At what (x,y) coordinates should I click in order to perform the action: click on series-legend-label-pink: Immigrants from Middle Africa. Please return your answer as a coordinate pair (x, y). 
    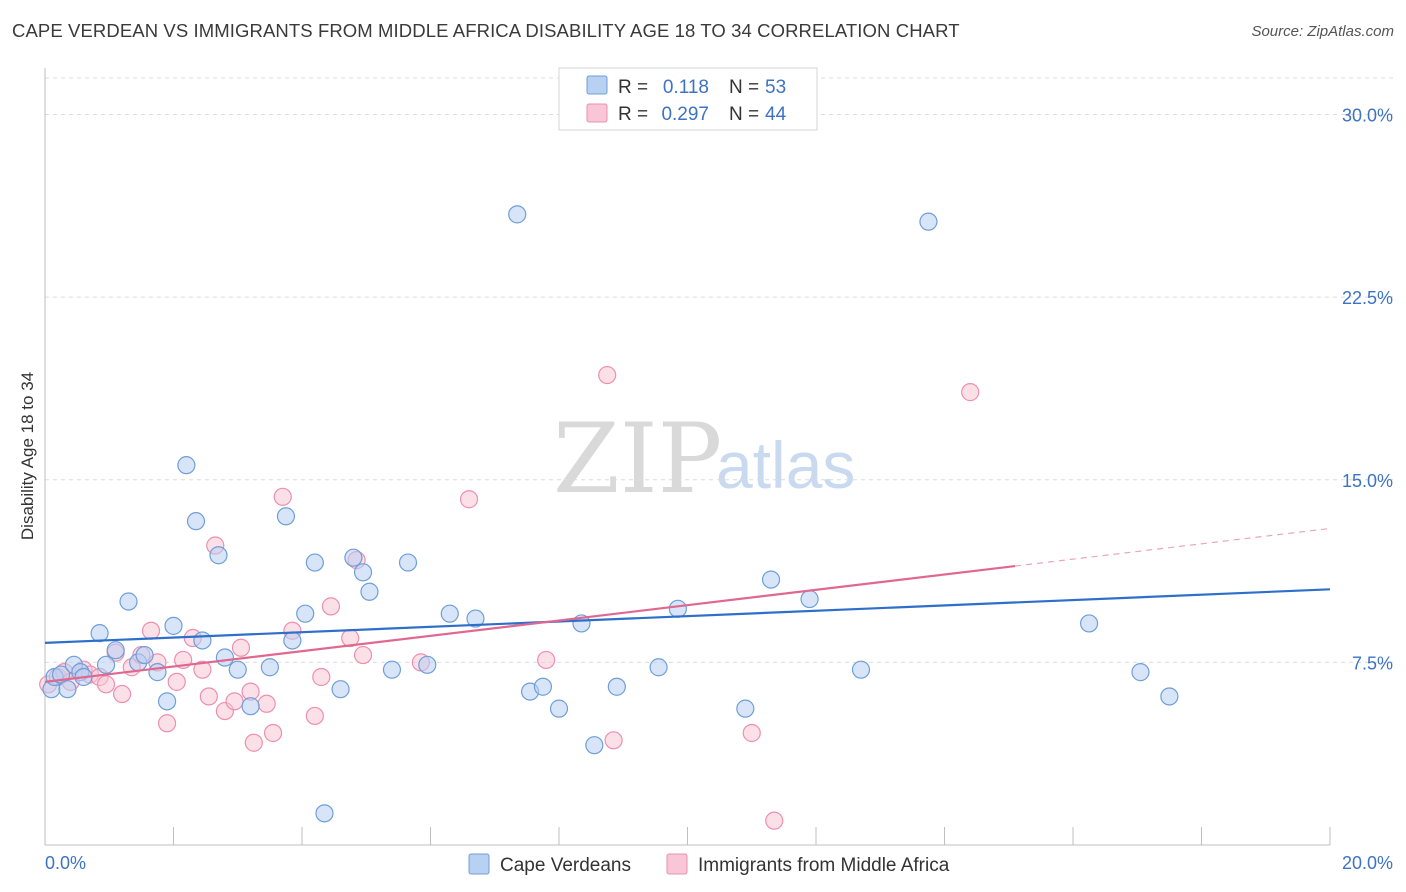
    Looking at the image, I should click on (824, 865).